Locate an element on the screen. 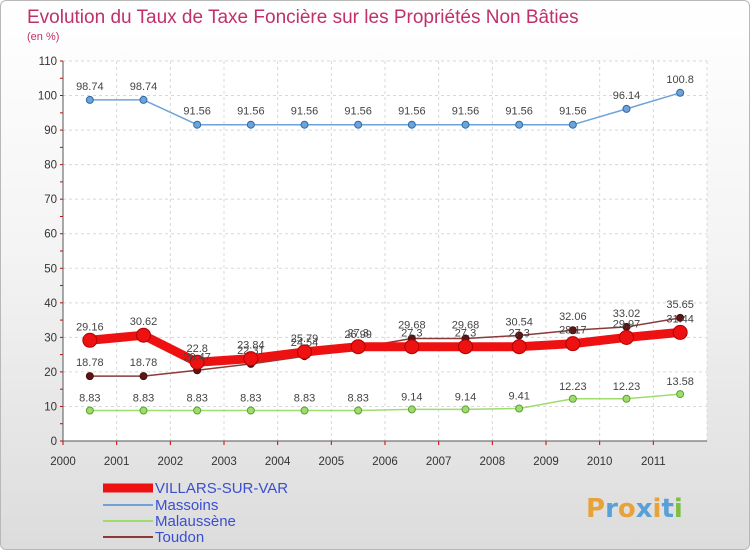 The image size is (750, 550). data-label-3: 24.54 is located at coordinates (305, 343).